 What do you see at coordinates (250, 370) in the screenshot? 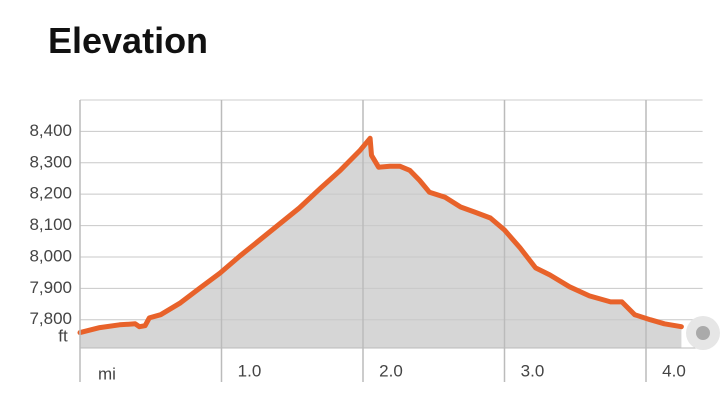
I see `x-tick-label: 1.0` at bounding box center [250, 370].